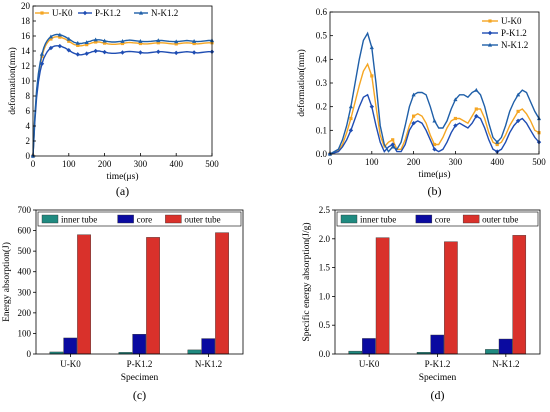  What do you see at coordinates (497, 162) in the screenshot?
I see `x-tick-label: 400` at bounding box center [497, 162].